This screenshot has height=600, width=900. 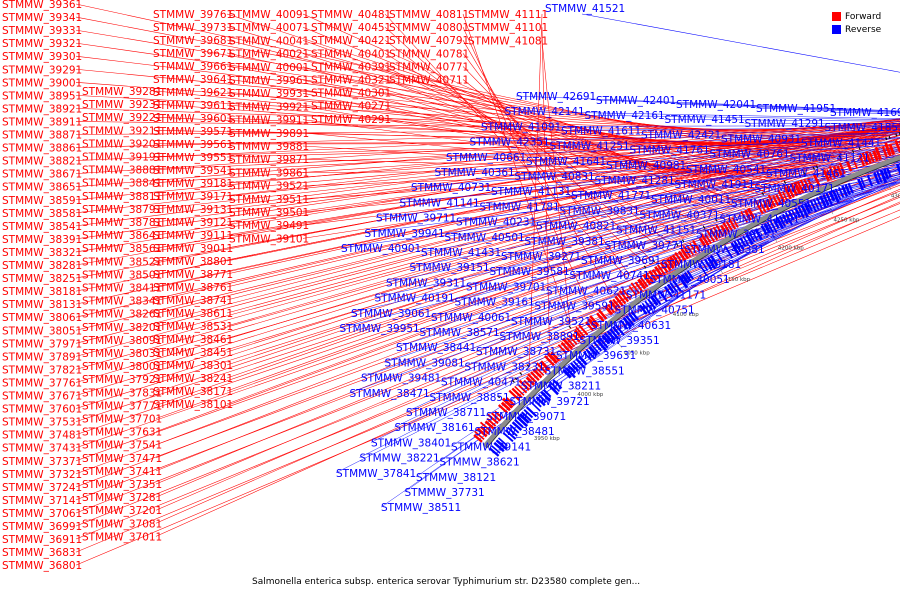 What do you see at coordinates (416, 219) in the screenshot?
I see `reverse-gene-label: STMMW_39711` at bounding box center [416, 219].